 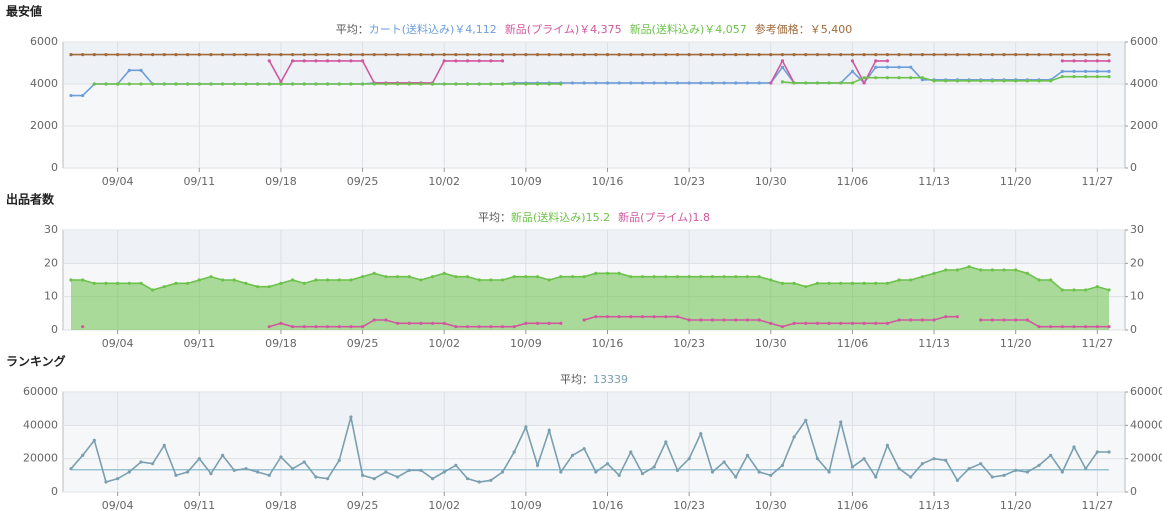 What do you see at coordinates (725, 29) in the screenshot?
I see `legend-average: ￥4,057` at bounding box center [725, 29].